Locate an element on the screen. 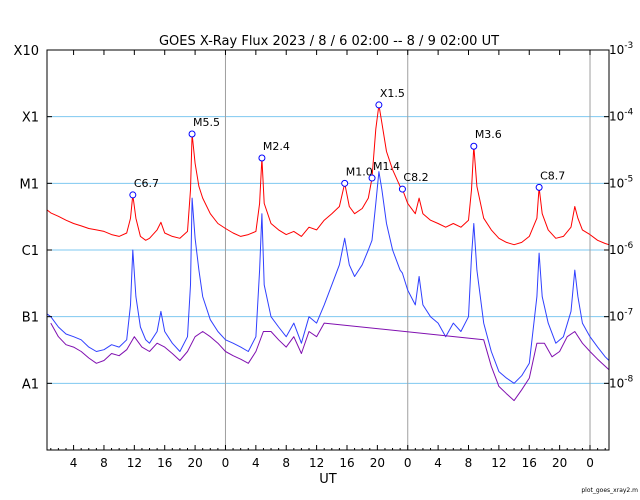  left-axis-label: A1 is located at coordinates (30, 384).